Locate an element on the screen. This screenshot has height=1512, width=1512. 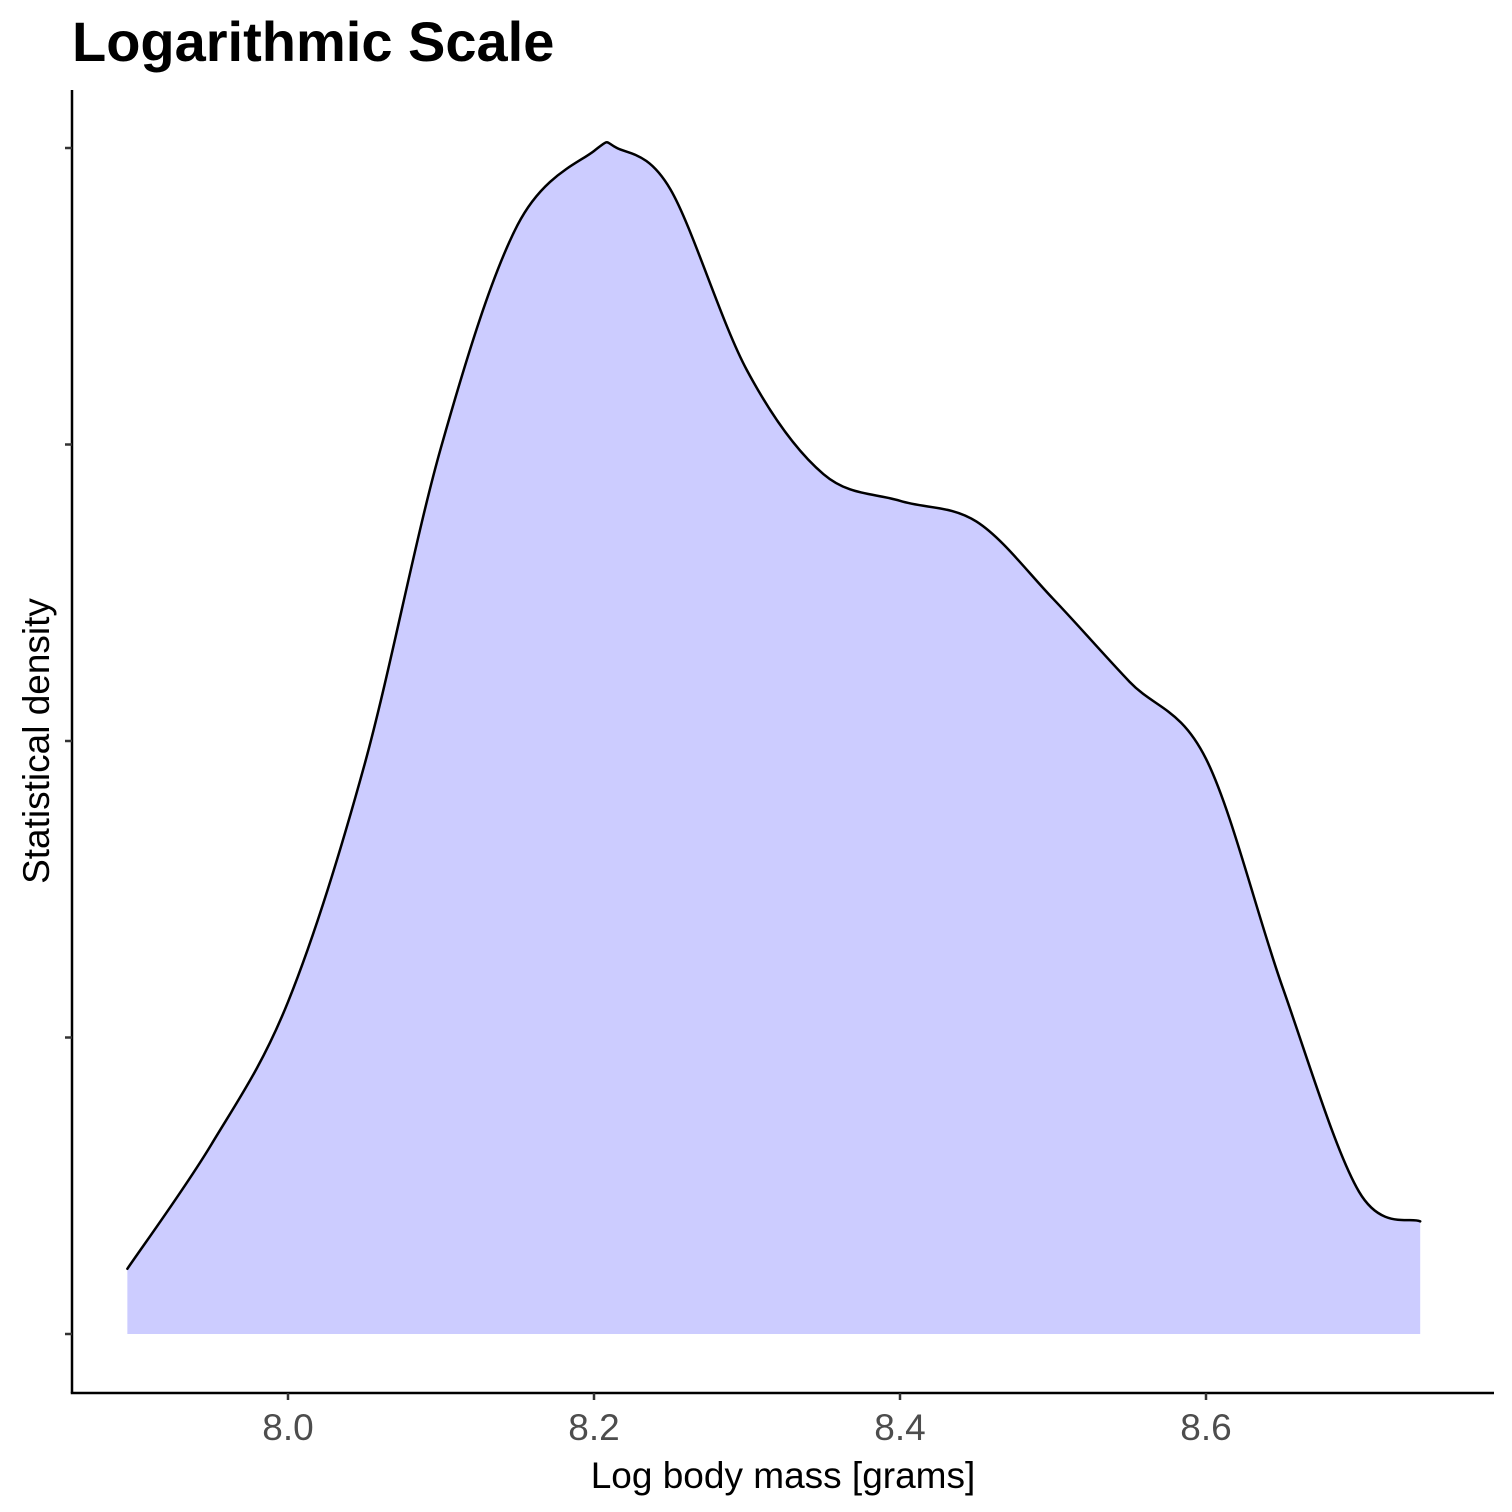
x-tick-label-3: 8.6 is located at coordinates (1205, 1427).